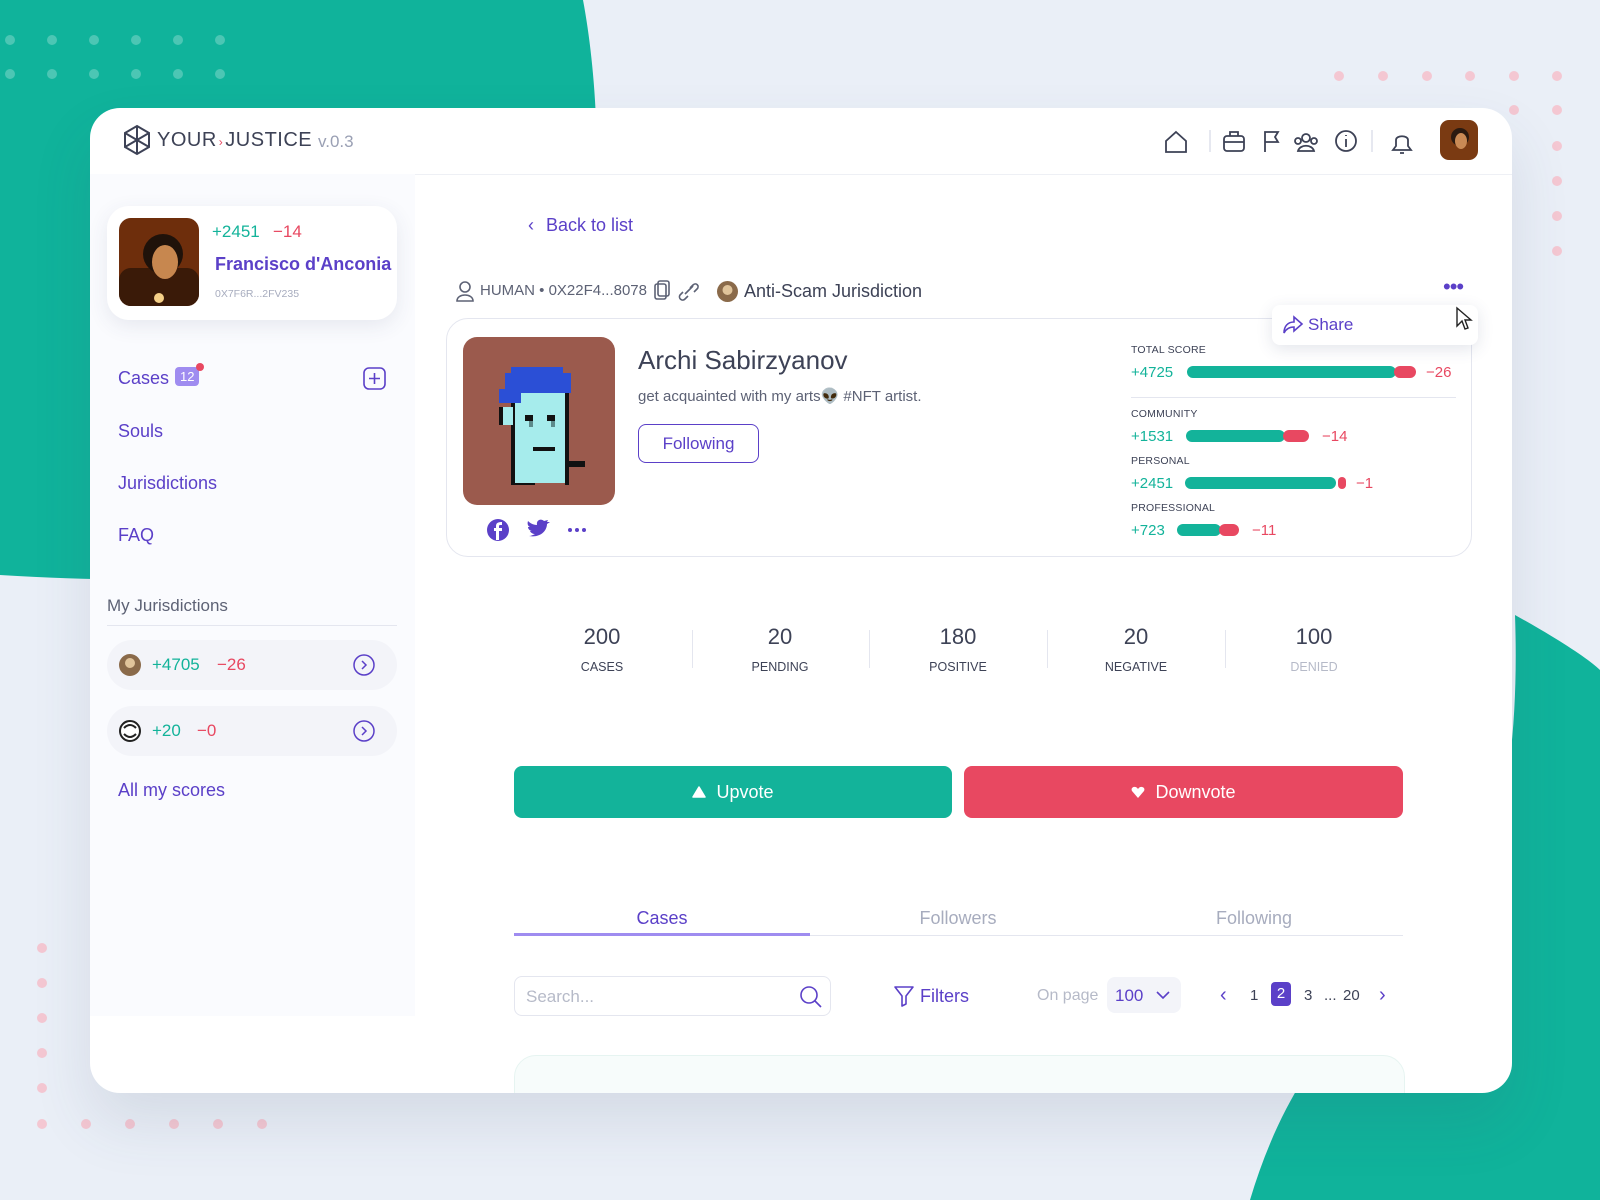  Describe the element at coordinates (1163, 995) in the screenshot. I see `chevron` at that location.